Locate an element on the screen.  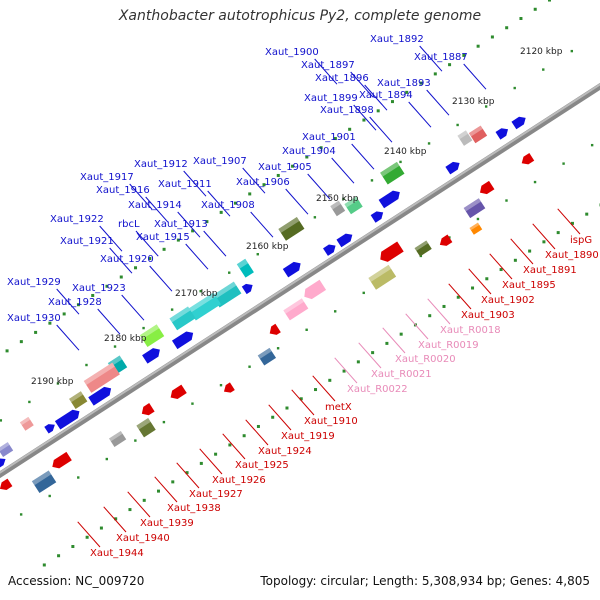
gene-label-Xaut_1944: Xaut_1944 is located at coordinates (117, 553).